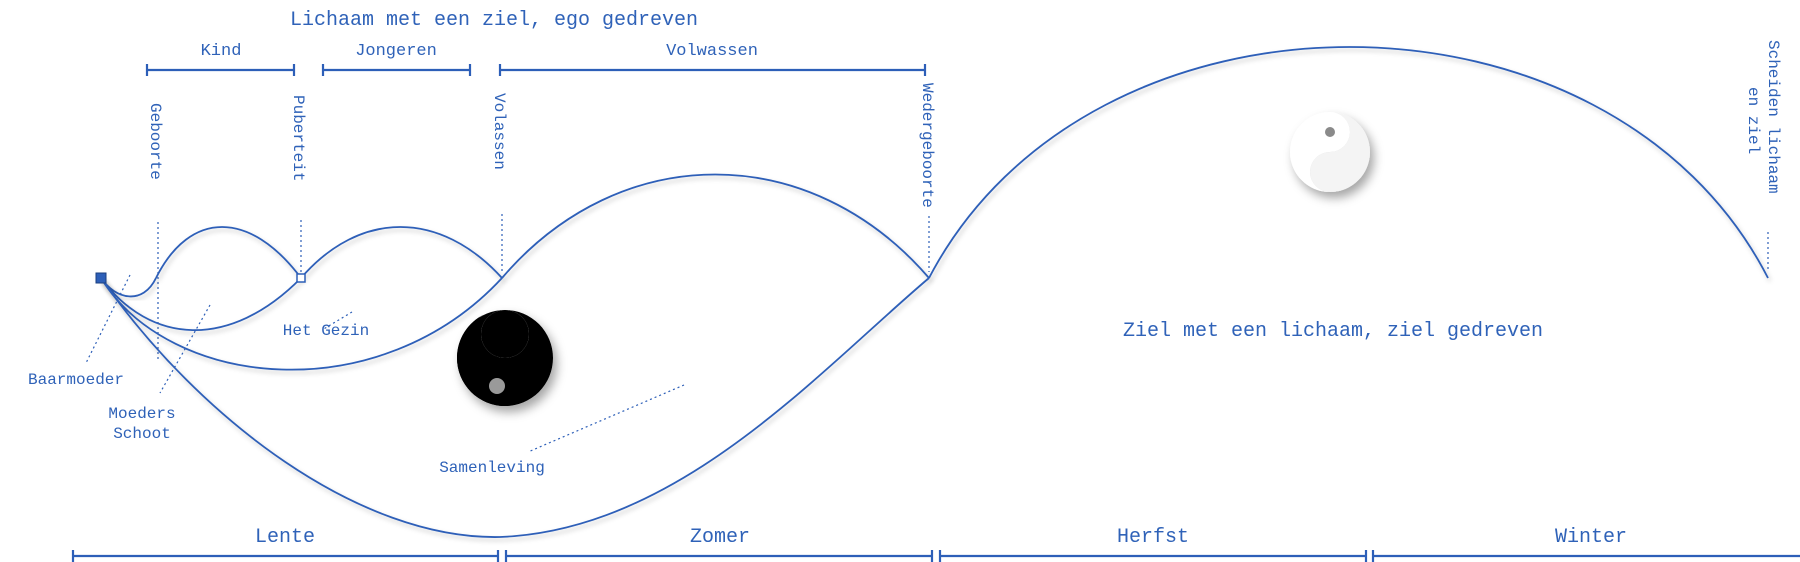  Describe the element at coordinates (715, 226) in the screenshot. I see `curve-volwassen-upper` at that location.